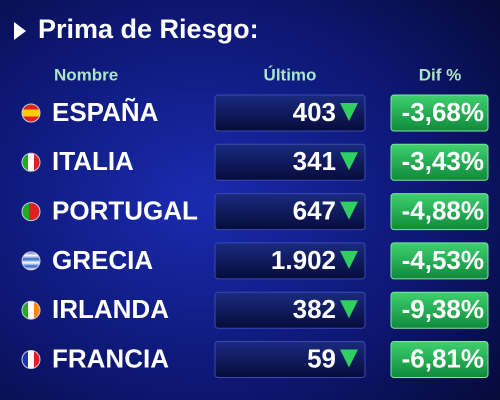 The image size is (500, 400). Describe the element at coordinates (443, 260) in the screenshot. I see `change: -4,53%` at that location.